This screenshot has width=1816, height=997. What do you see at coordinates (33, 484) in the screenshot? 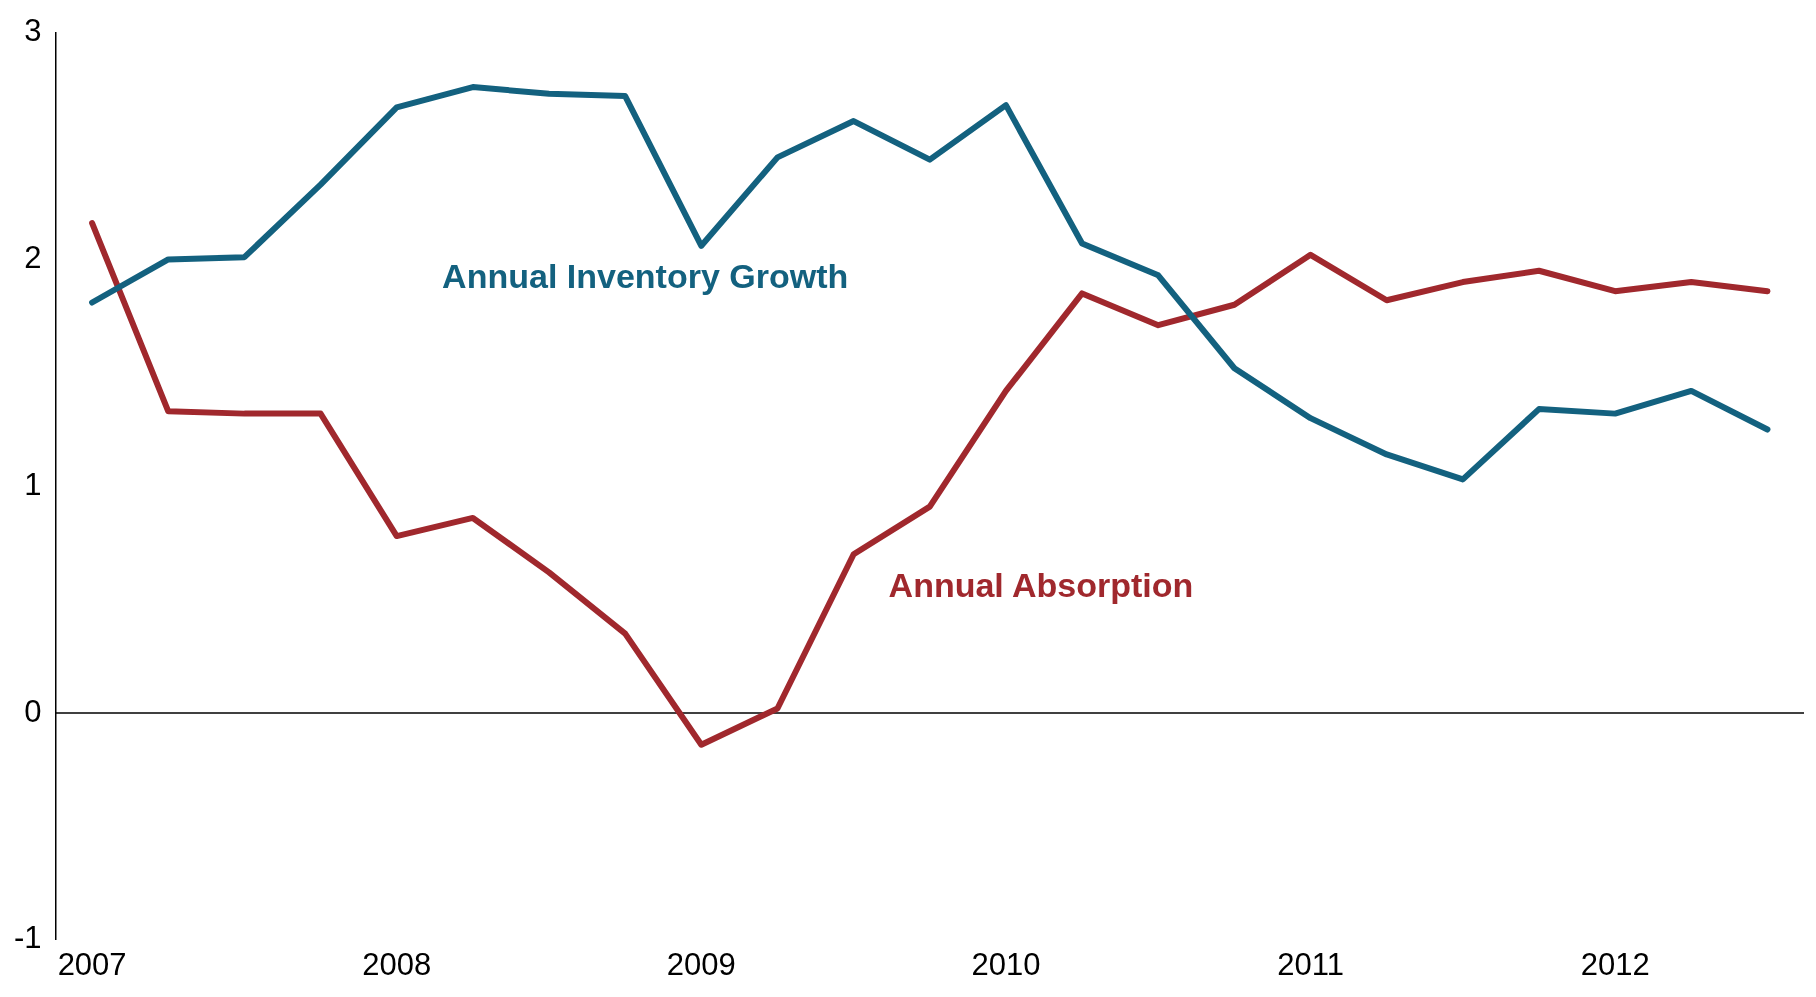
I see `y-tick-label: 1` at bounding box center [33, 484].